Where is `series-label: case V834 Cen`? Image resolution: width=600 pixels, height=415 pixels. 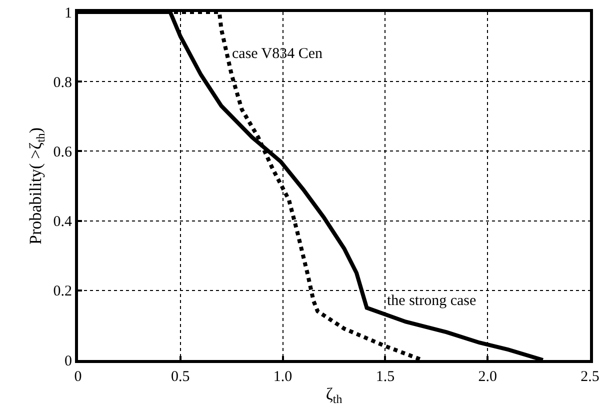 series-label: case V834 Cen is located at coordinates (278, 54).